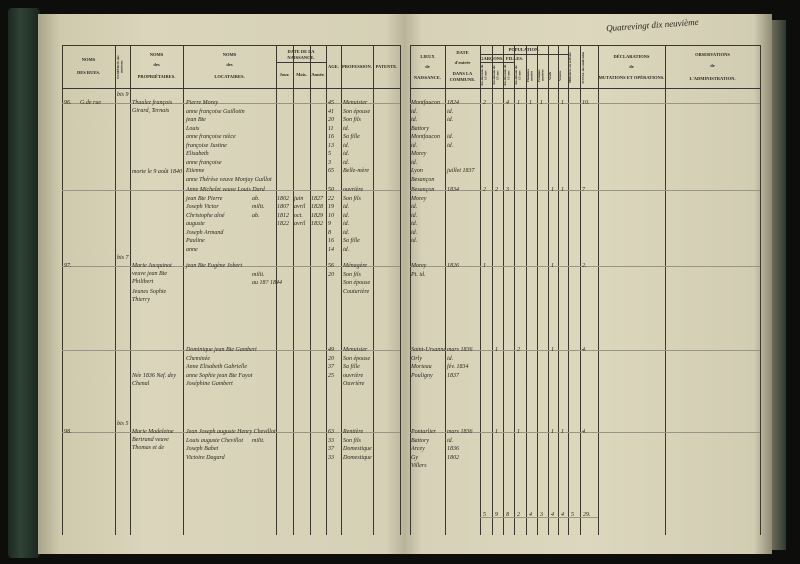  What do you see at coordinates (453, 375) in the screenshot?
I see `entry-date-value: 1837` at bounding box center [453, 375].